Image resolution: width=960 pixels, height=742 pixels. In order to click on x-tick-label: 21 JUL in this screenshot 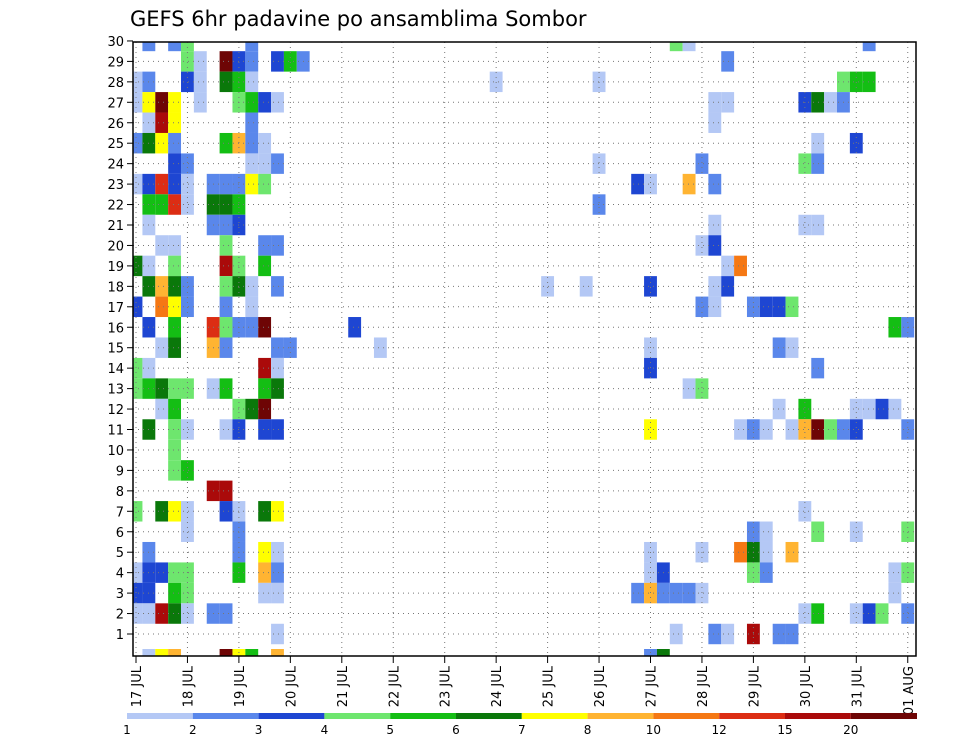, I will do `click(343, 686)`.